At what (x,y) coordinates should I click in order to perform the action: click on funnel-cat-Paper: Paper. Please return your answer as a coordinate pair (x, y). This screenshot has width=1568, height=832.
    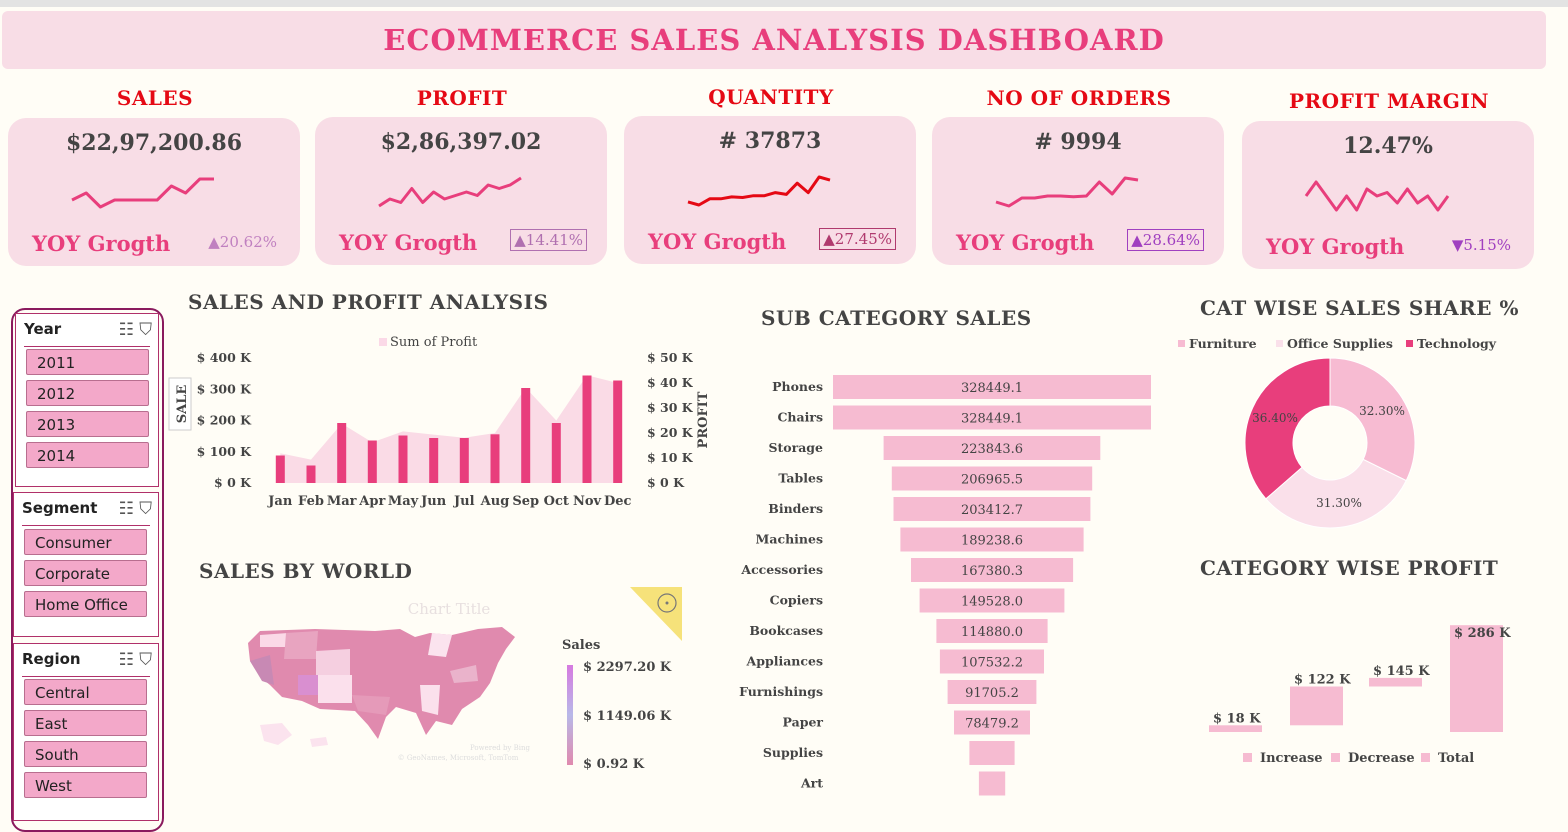
    Looking at the image, I should click on (803, 722).